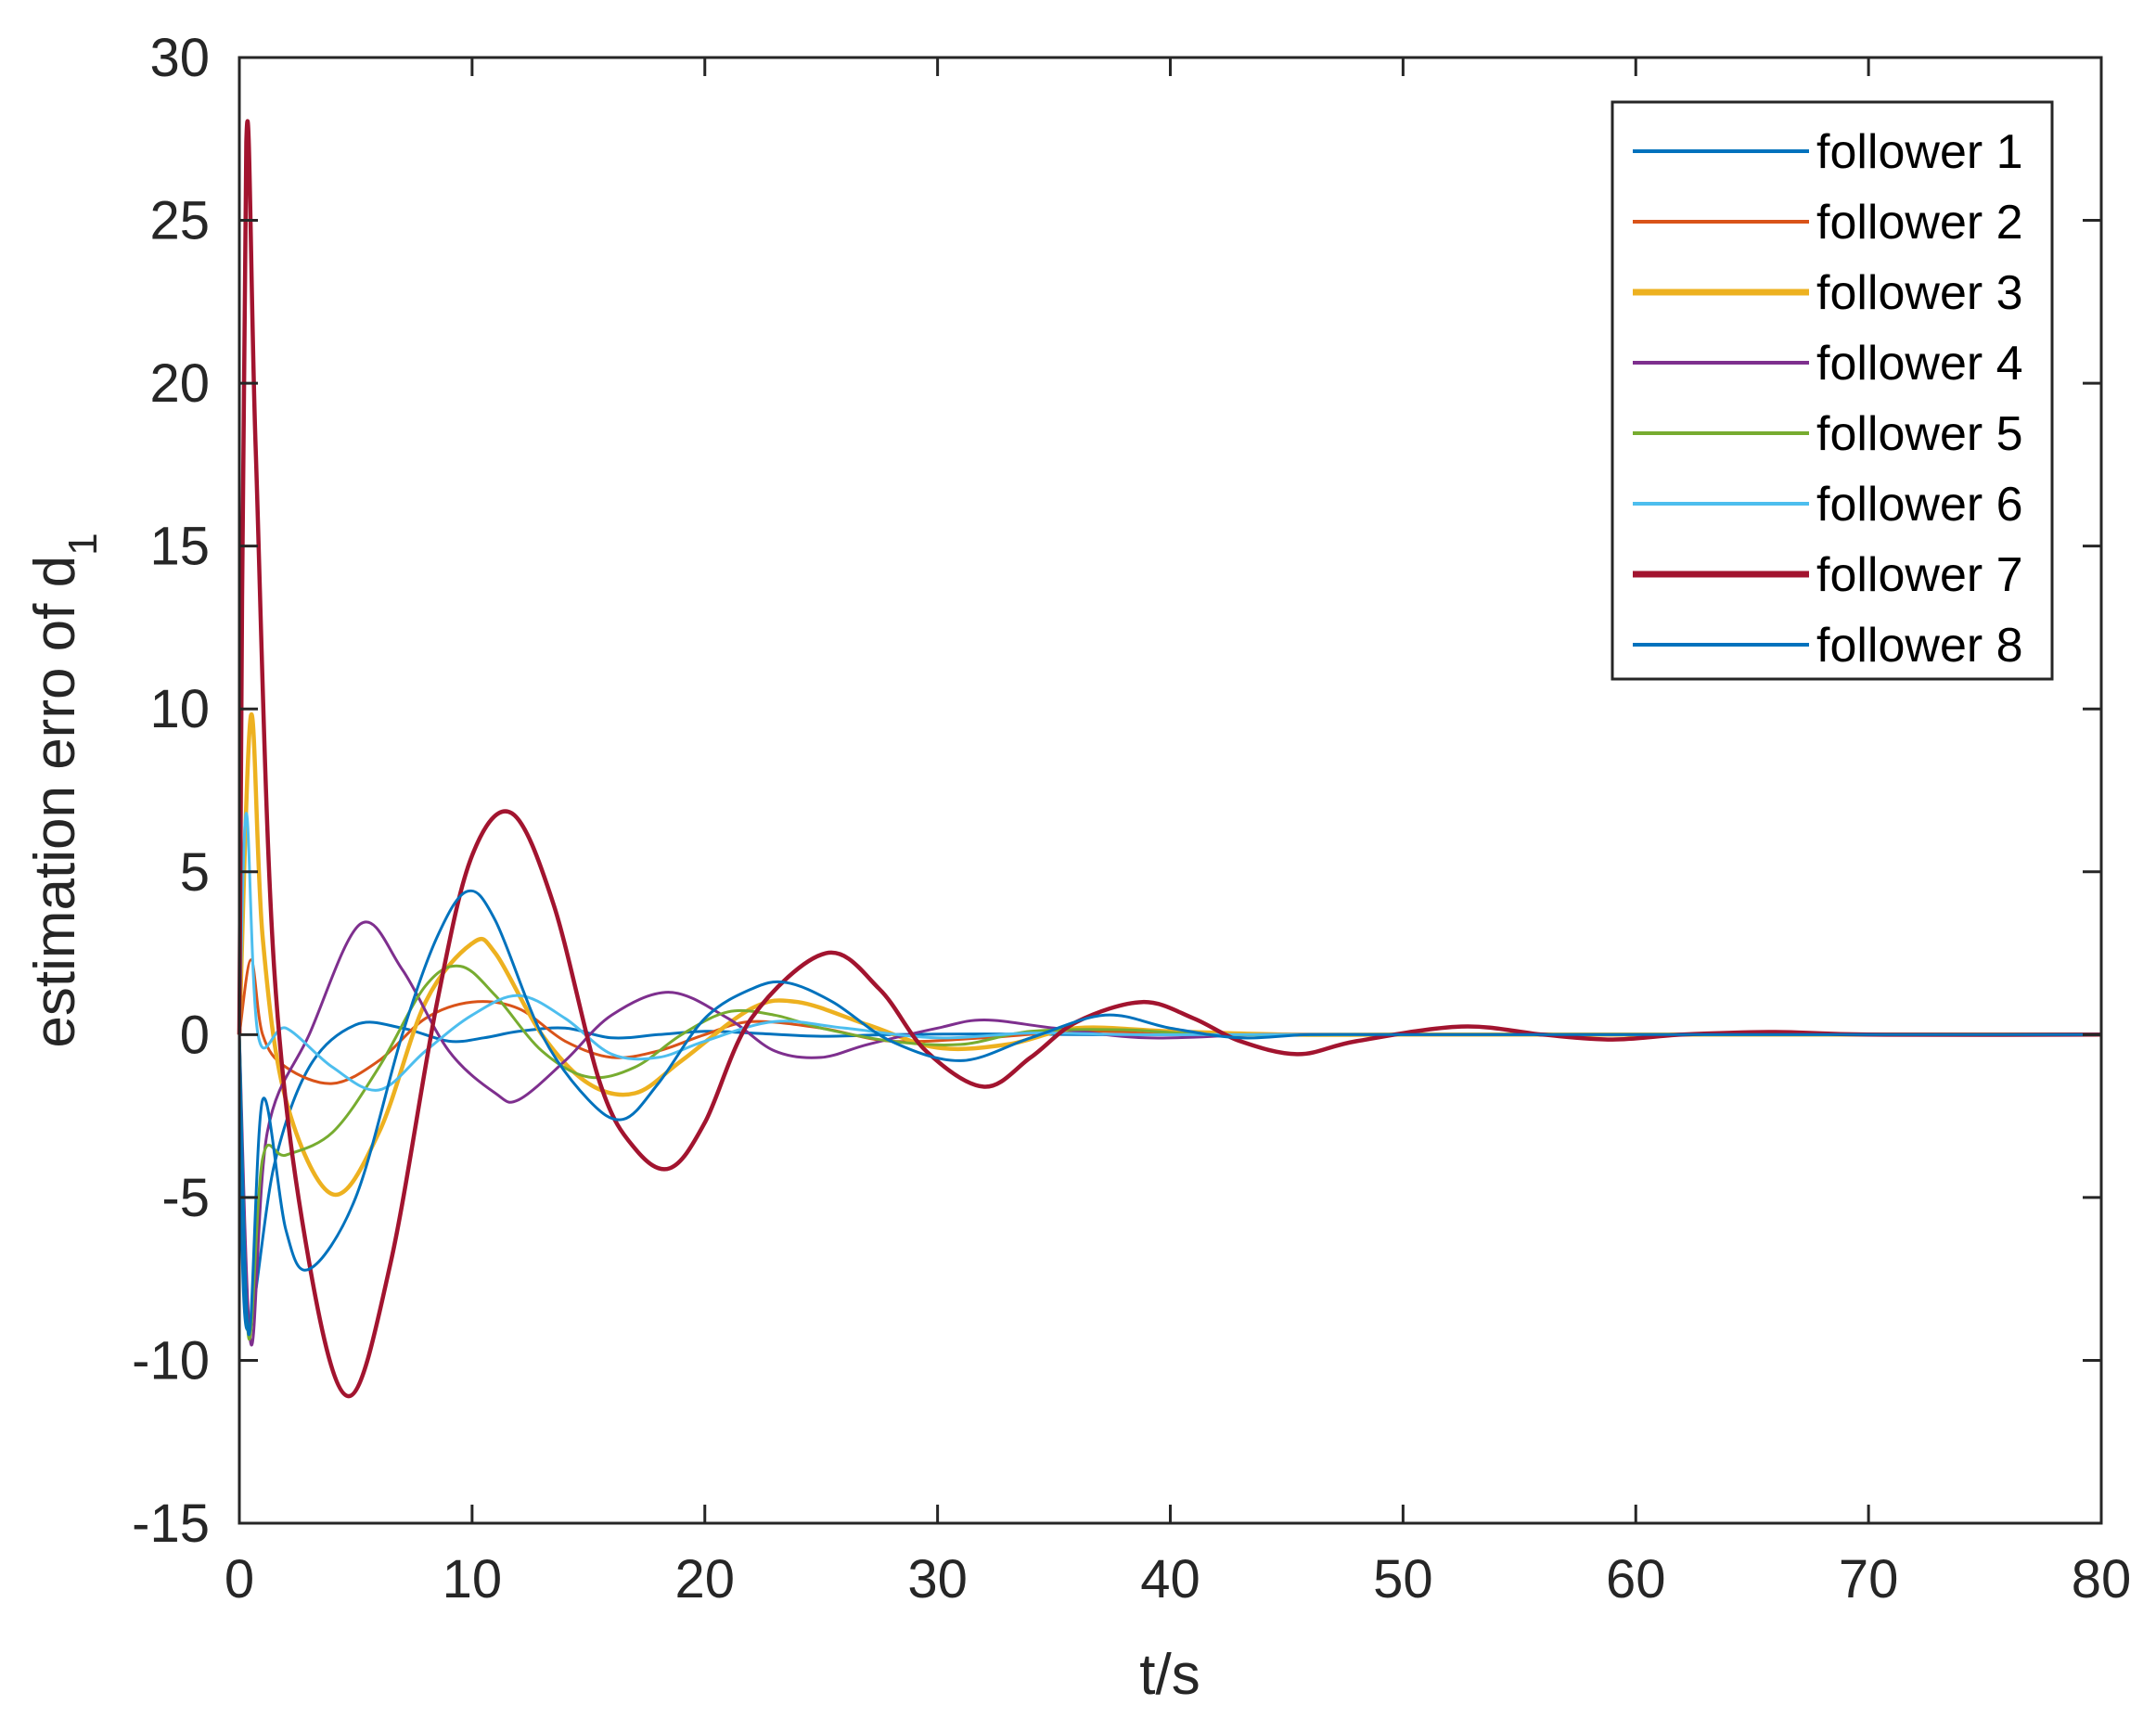  I want to click on x-tick-label: 60, so click(1636, 1579).